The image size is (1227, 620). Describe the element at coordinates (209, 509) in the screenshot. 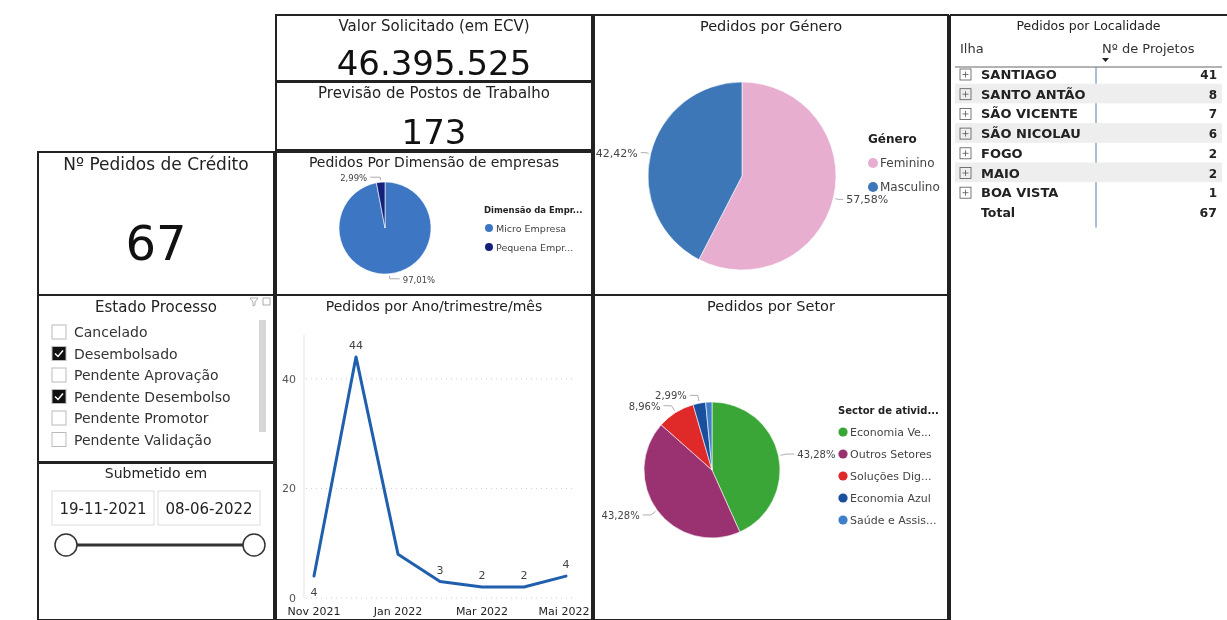

I see `text: 08-06-2022` at that location.